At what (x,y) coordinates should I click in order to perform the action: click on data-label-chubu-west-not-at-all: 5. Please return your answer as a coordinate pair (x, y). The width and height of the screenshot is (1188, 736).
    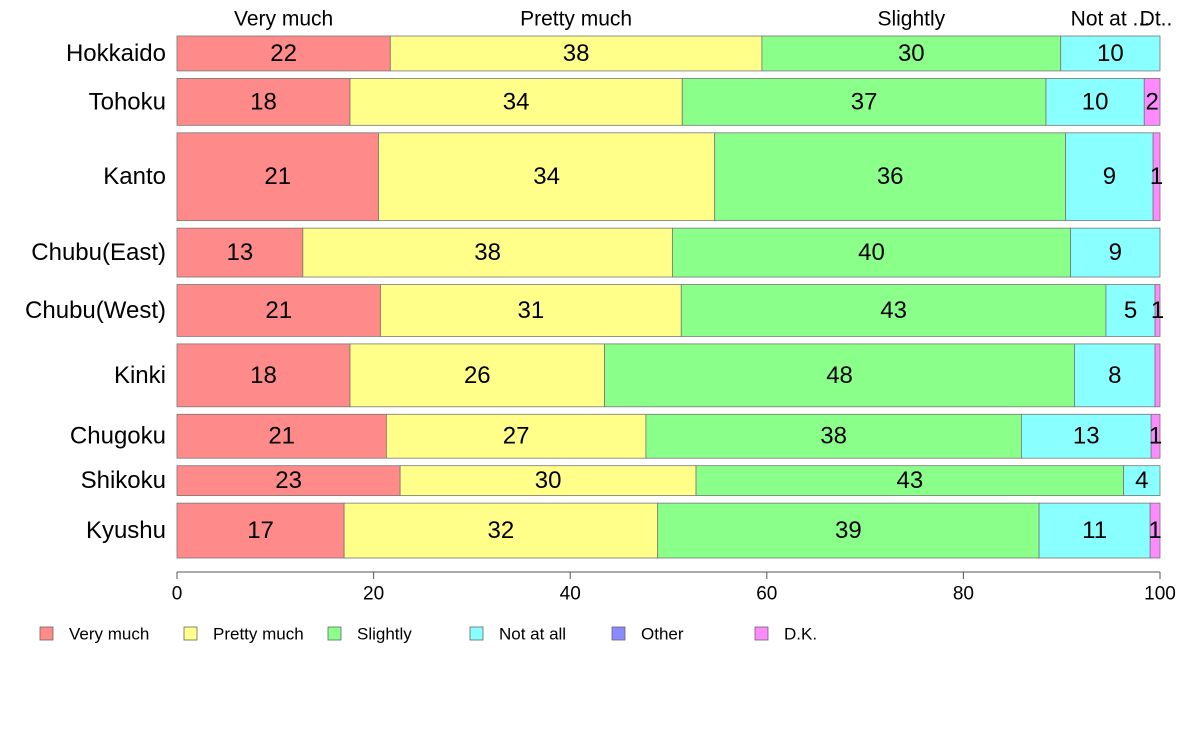
    Looking at the image, I should click on (1130, 310).